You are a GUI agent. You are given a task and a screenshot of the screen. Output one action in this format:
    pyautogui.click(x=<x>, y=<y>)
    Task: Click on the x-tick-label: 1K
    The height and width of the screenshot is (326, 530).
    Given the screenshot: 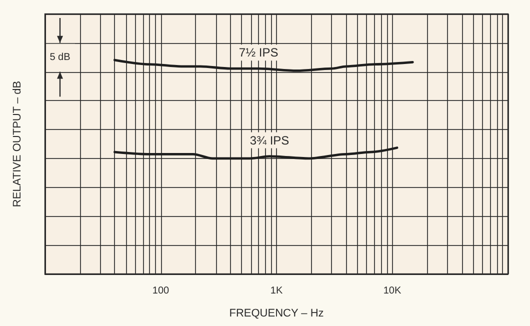 What is the action you would take?
    pyautogui.click(x=276, y=291)
    